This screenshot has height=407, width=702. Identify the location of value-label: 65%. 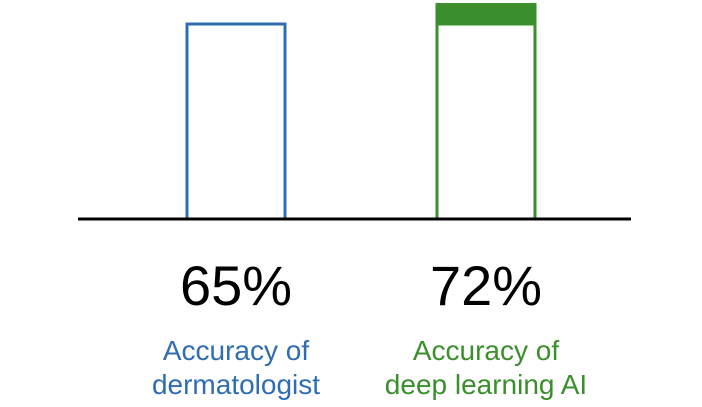
(236, 285).